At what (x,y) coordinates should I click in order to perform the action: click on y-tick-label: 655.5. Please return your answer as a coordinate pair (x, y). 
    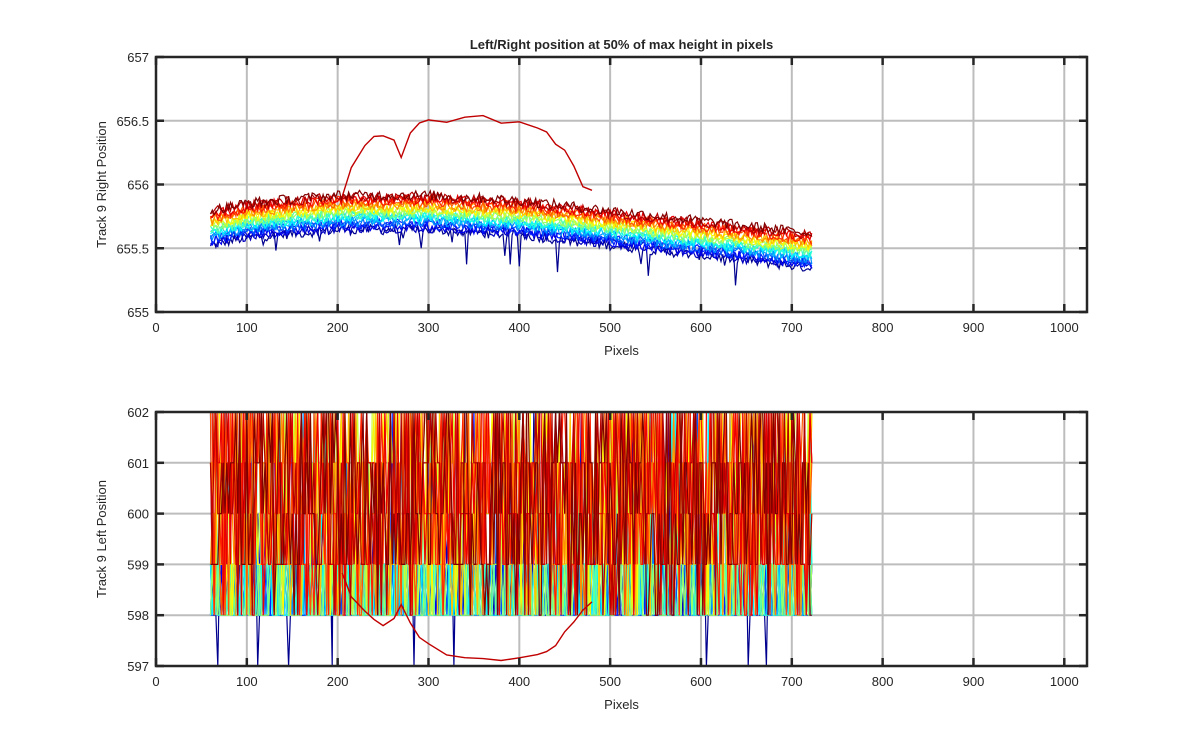
    Looking at the image, I should click on (132, 248).